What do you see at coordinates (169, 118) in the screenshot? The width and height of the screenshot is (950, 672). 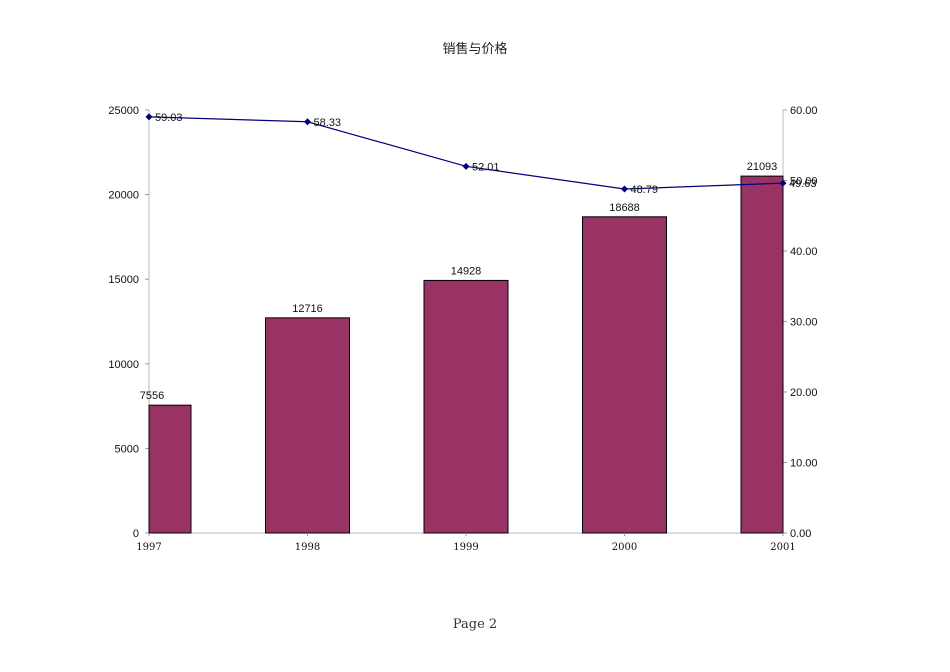 I see `line-value-label: 59.03` at bounding box center [169, 118].